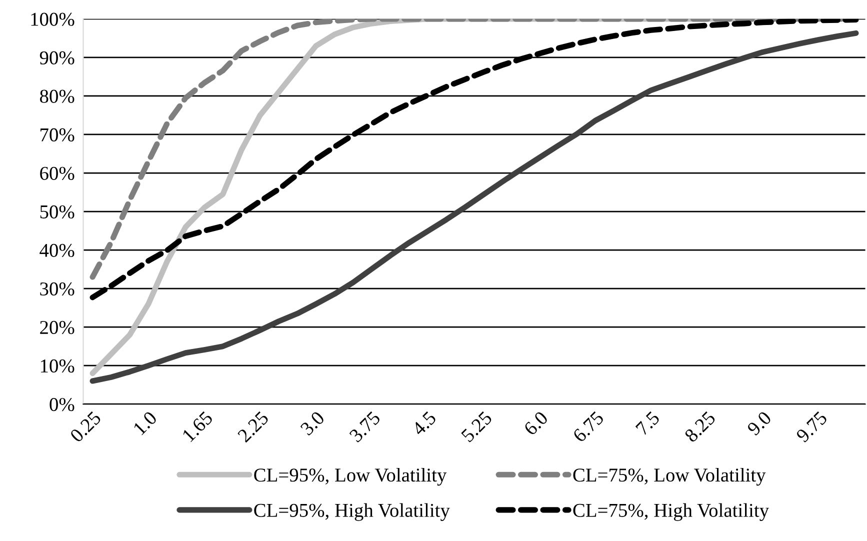  What do you see at coordinates (476, 426) in the screenshot?
I see `x-tick-label: 5.25` at bounding box center [476, 426].